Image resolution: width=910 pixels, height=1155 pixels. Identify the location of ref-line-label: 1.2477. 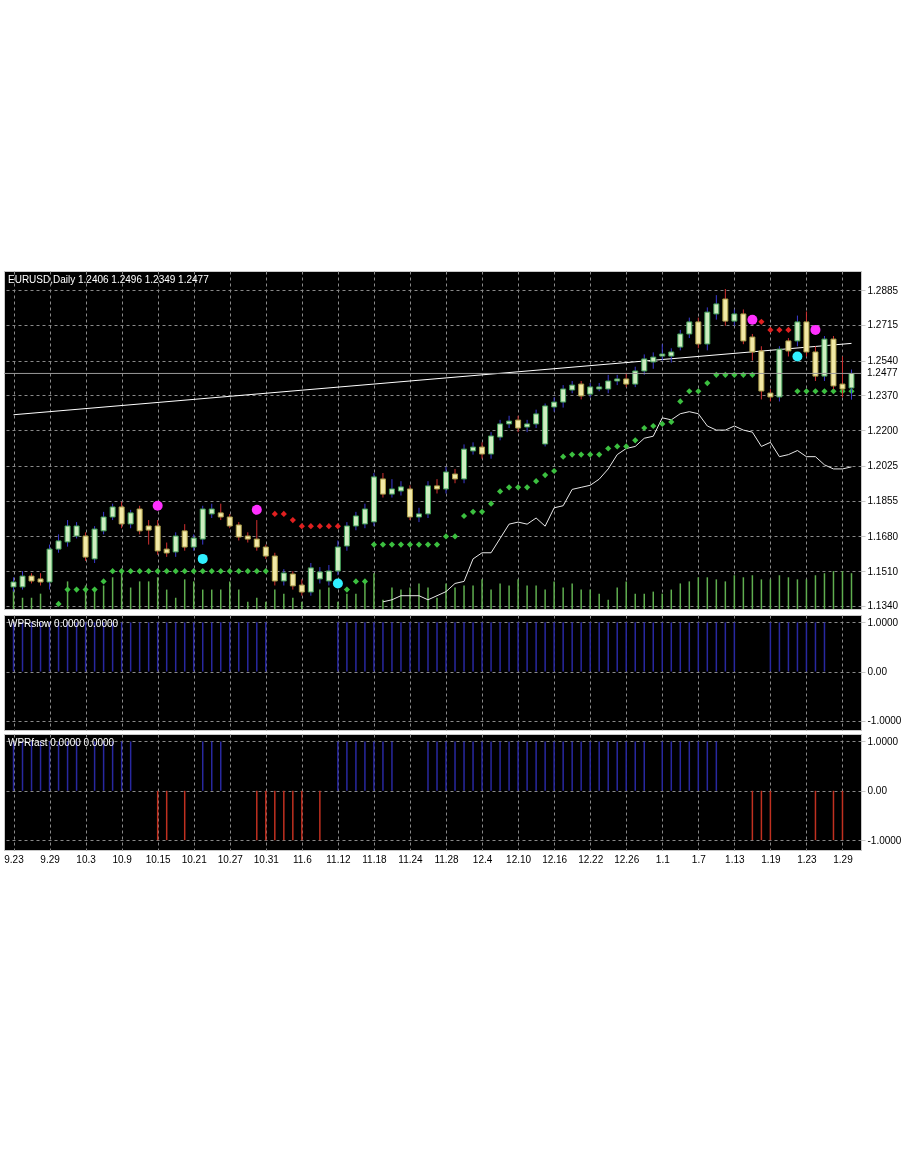
(883, 373).